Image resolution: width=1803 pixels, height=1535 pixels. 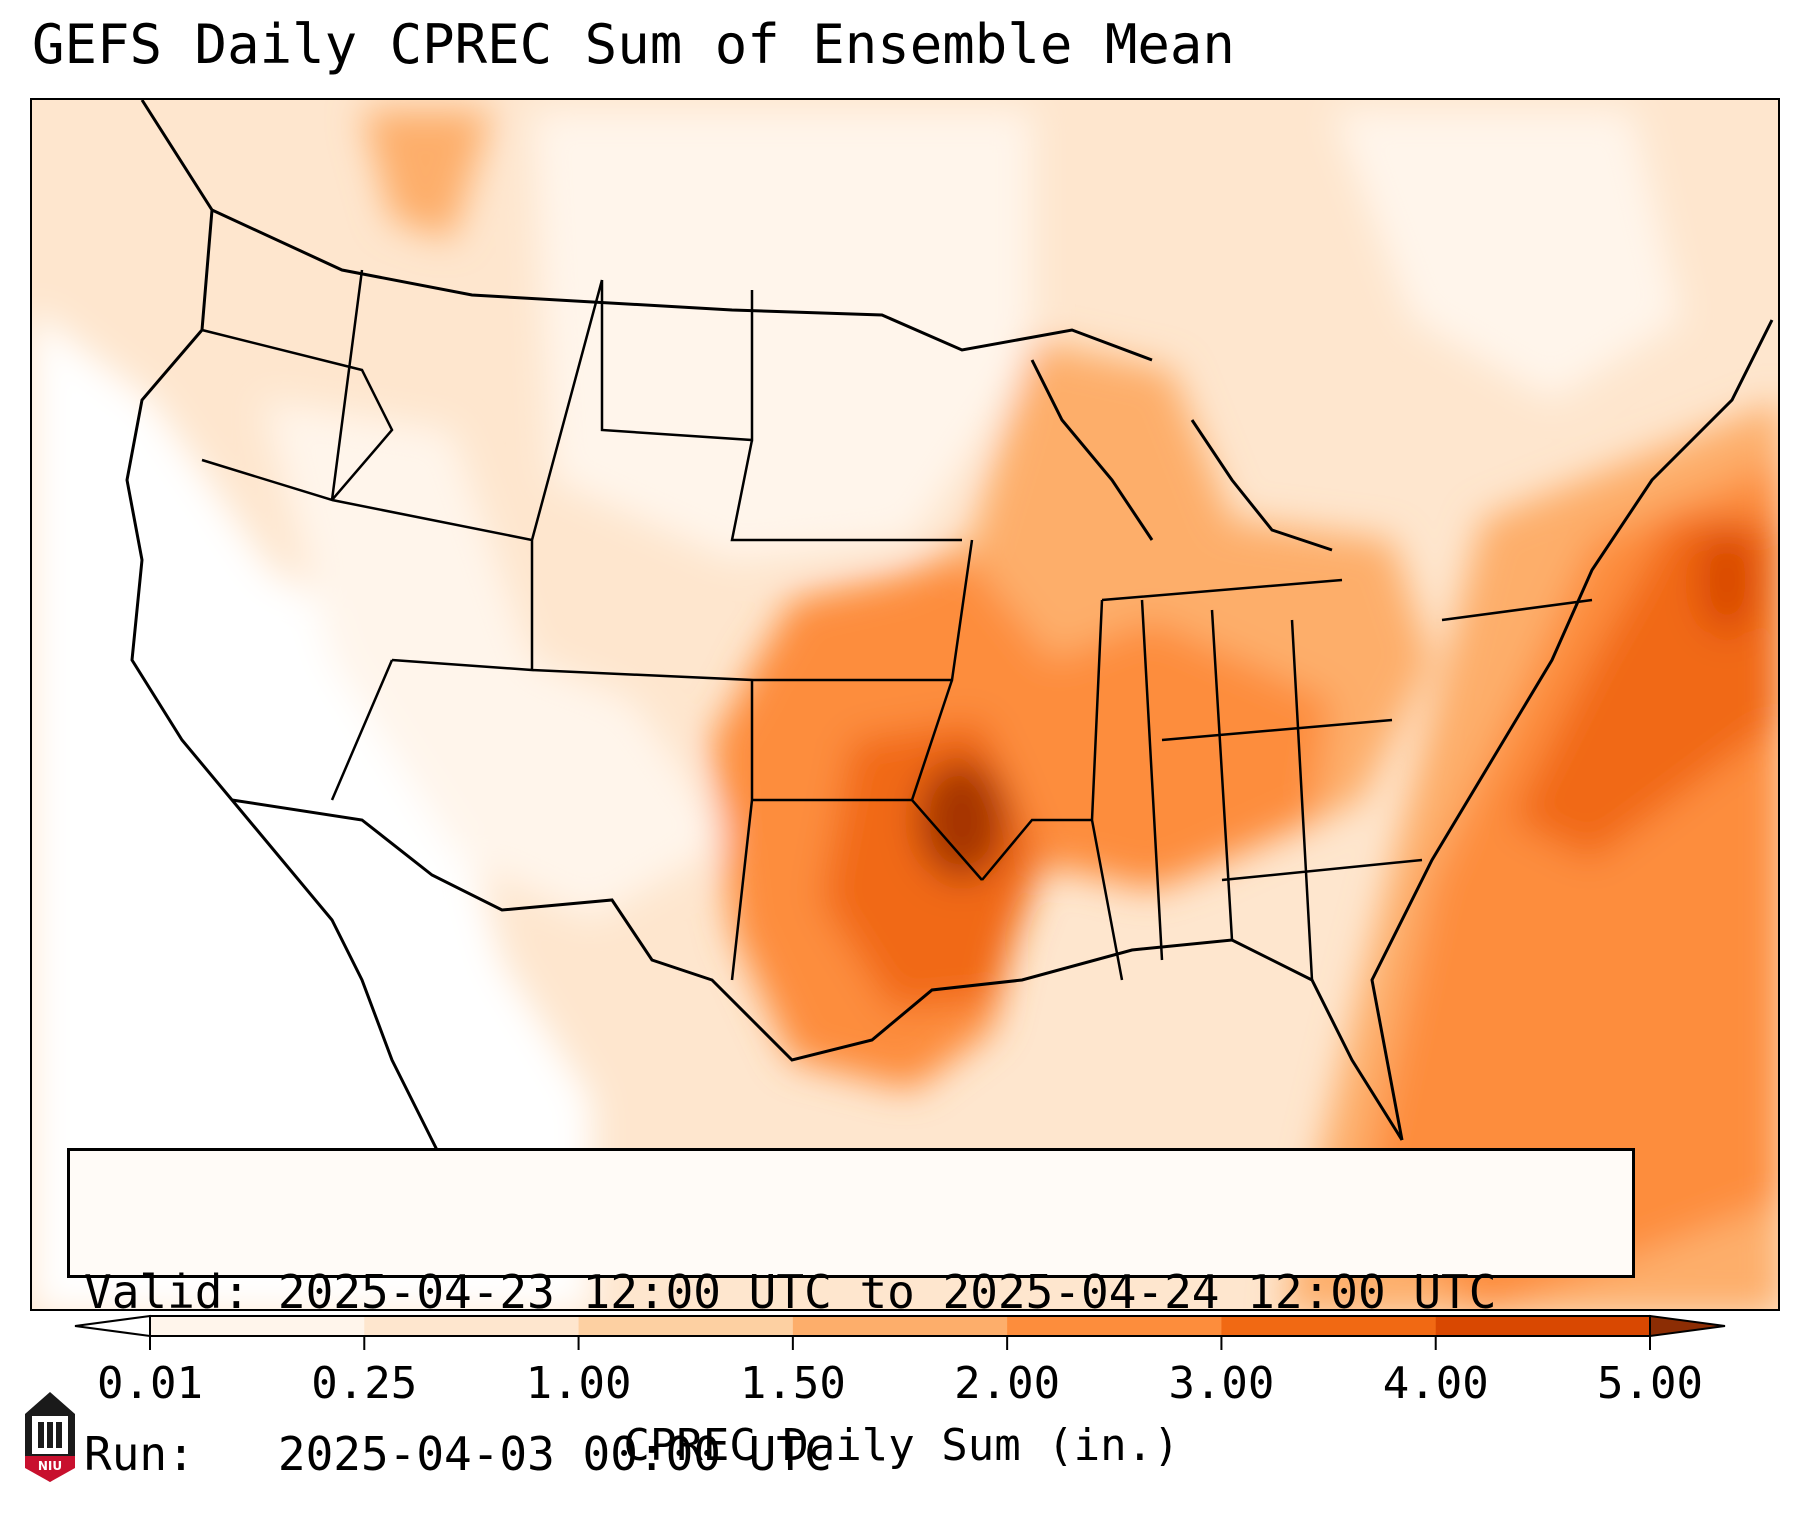 I want to click on precip-moderate-pnw, so click(x=427, y=175).